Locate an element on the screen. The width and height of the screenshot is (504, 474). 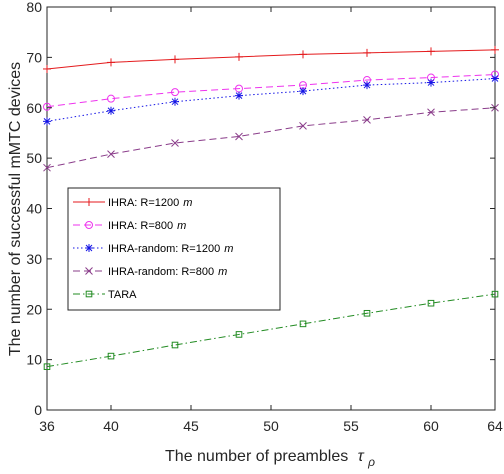
x-tick-label: 60 is located at coordinates (431, 426).